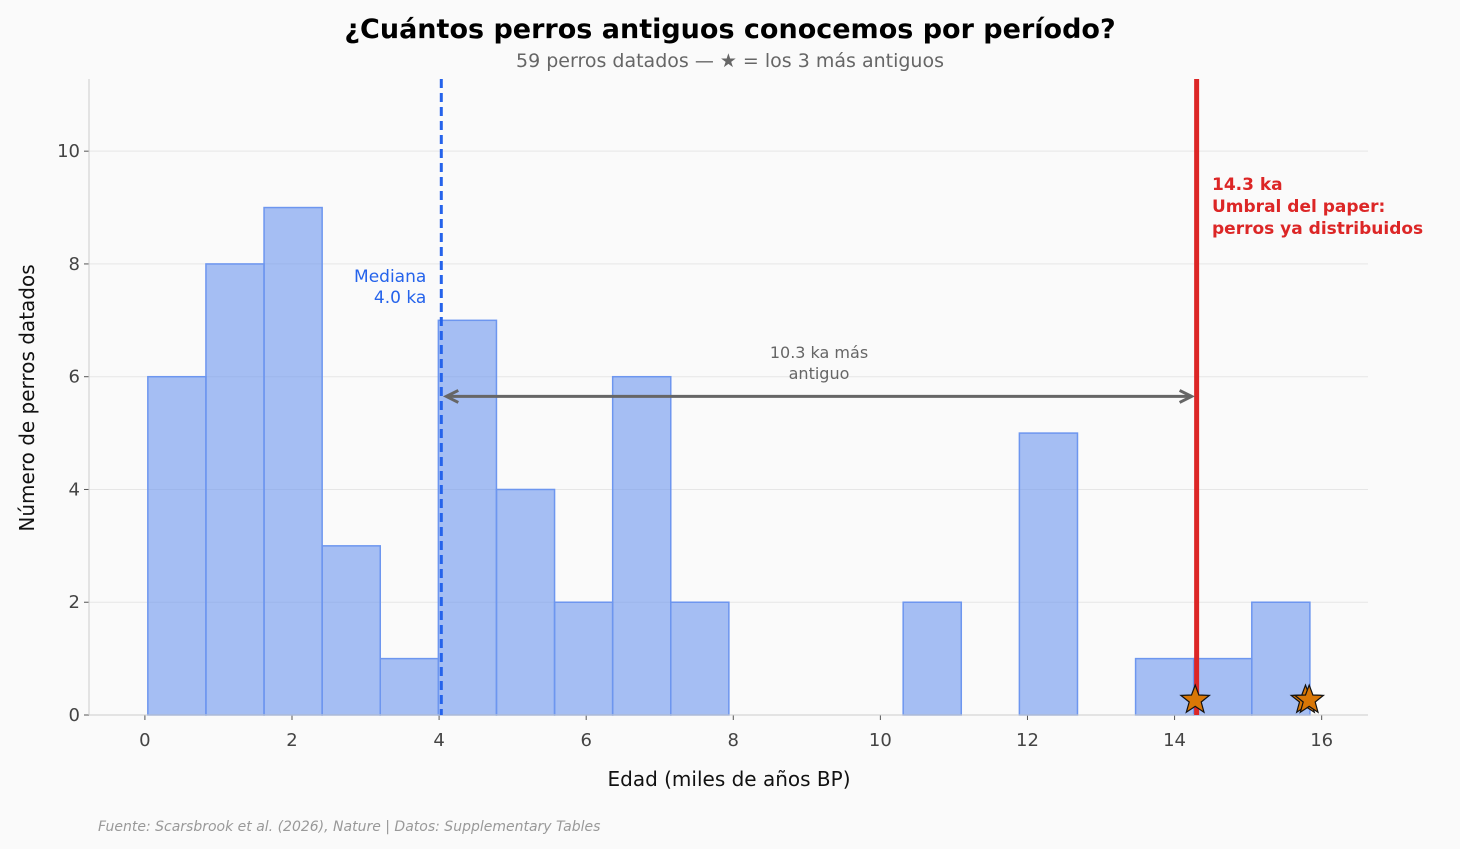 The width and height of the screenshot is (1460, 849). What do you see at coordinates (1027, 740) in the screenshot?
I see `x-tick-label: 12` at bounding box center [1027, 740].